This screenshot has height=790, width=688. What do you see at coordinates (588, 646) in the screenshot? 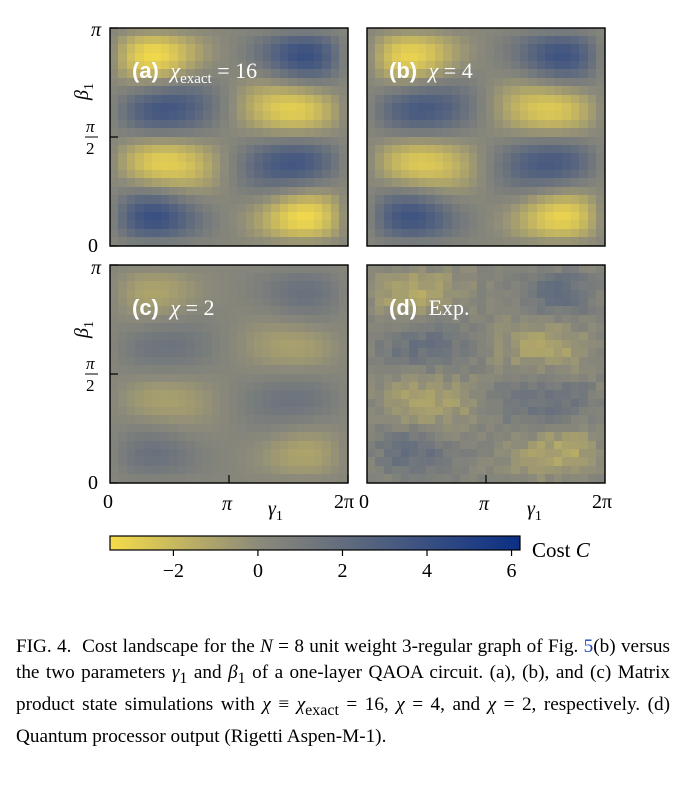
I see `figure-reference-link: 5` at bounding box center [588, 646].